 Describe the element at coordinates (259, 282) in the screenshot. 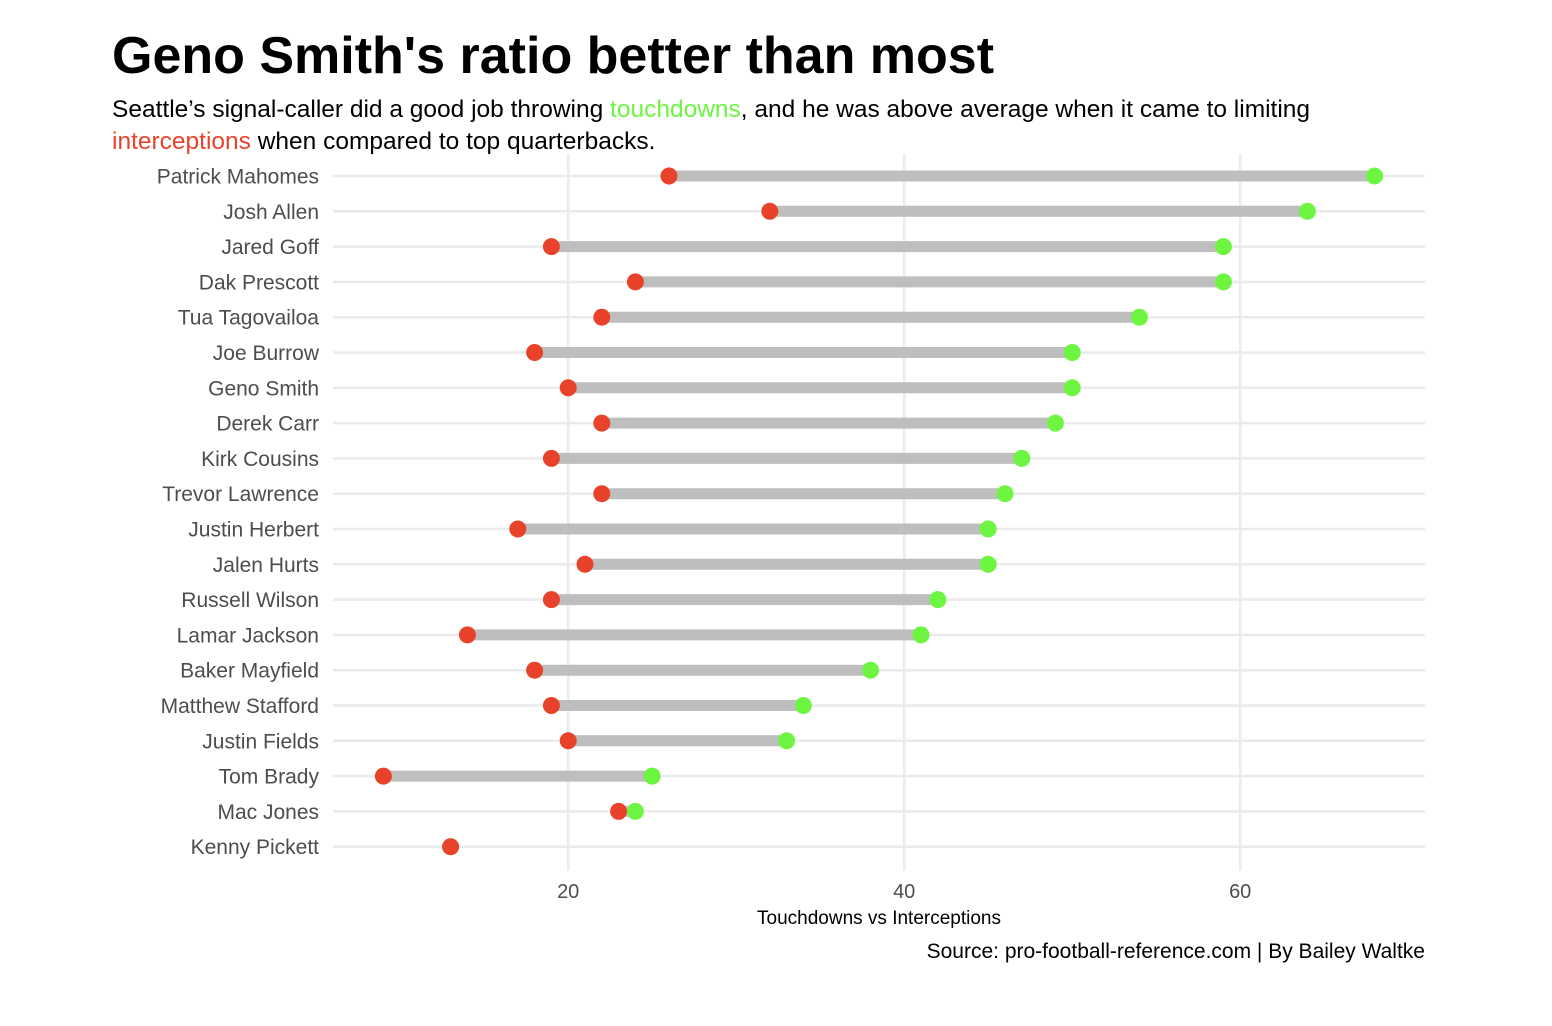

I see `player-label: Dak Prescott` at that location.